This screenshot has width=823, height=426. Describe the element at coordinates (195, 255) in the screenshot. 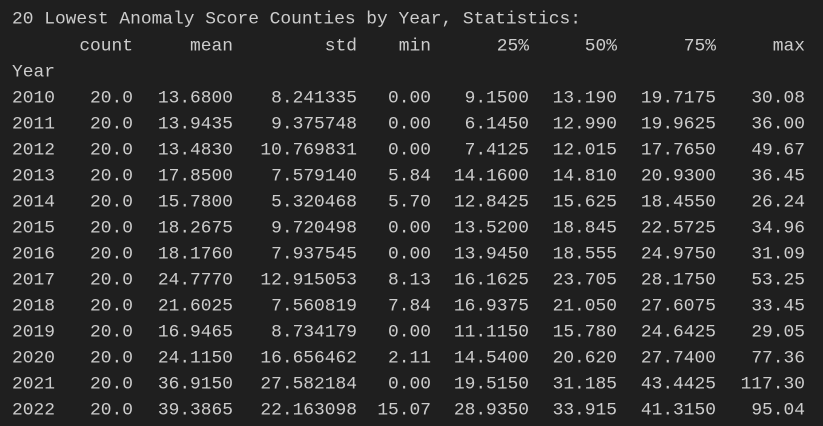

I see `cell: 18.1760` at that location.